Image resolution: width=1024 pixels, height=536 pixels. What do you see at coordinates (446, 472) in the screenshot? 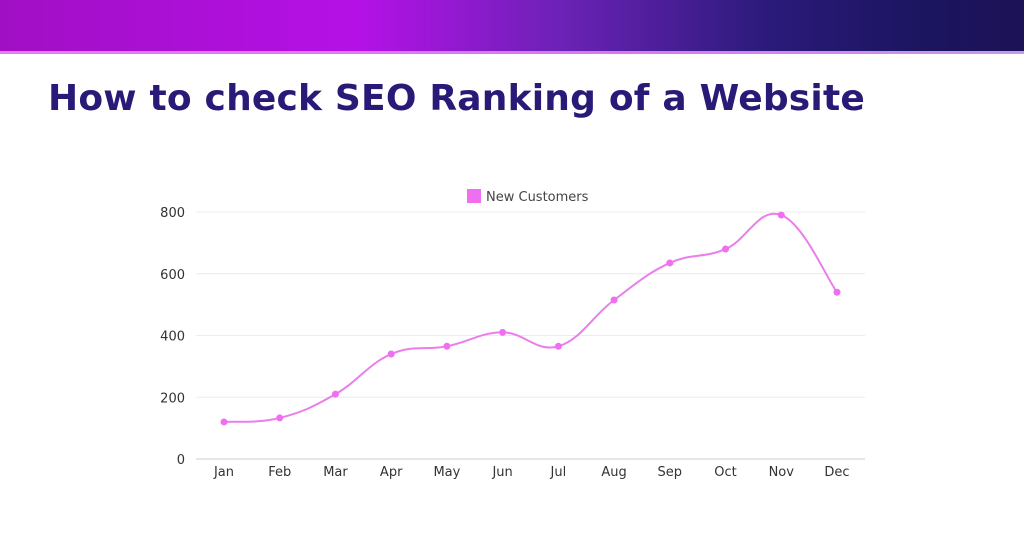
I see `x-tick-label: May` at bounding box center [446, 472].